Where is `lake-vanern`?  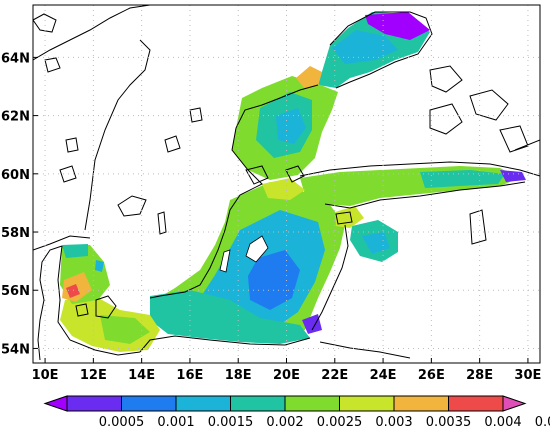 lake-vanern is located at coordinates (132, 206).